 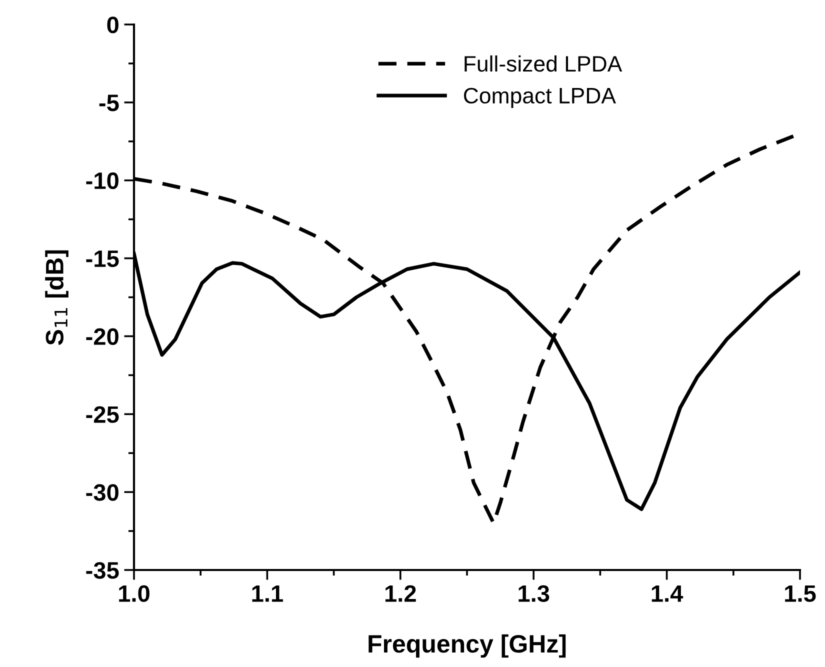 I want to click on x-tick-label: 1.2, so click(x=400, y=593).